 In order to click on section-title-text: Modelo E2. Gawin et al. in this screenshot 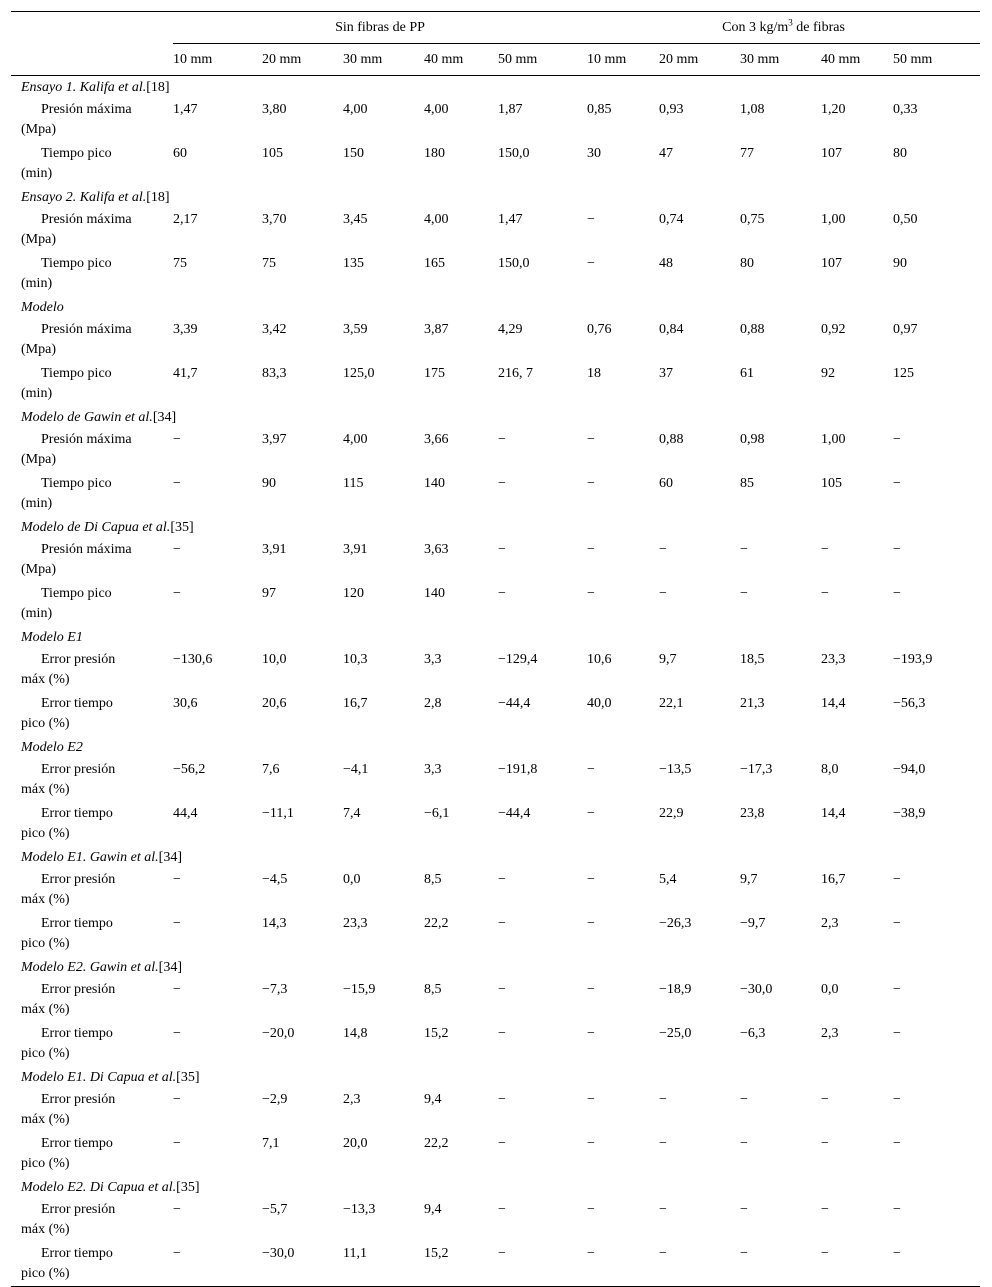, I will do `click(90, 967)`.